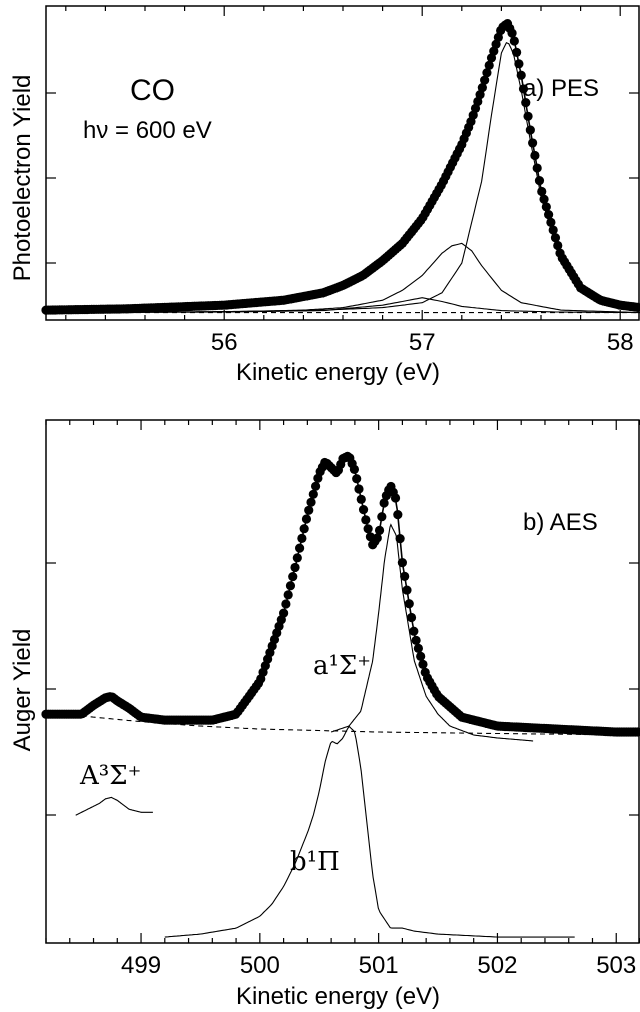 This screenshot has height=1012, width=640. What do you see at coordinates (338, 996) in the screenshot?
I see `panel-b-x-axis-label: Kinetic energy (eV)` at bounding box center [338, 996].